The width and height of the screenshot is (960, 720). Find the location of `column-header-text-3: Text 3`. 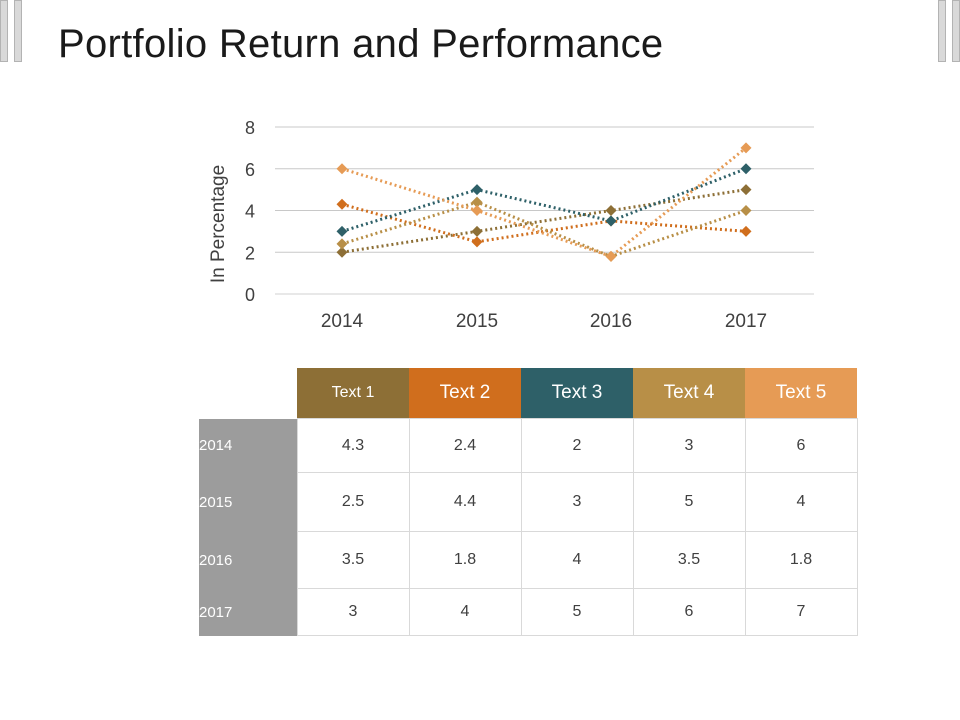

column-header-text-3: Text 3 is located at coordinates (577, 393).